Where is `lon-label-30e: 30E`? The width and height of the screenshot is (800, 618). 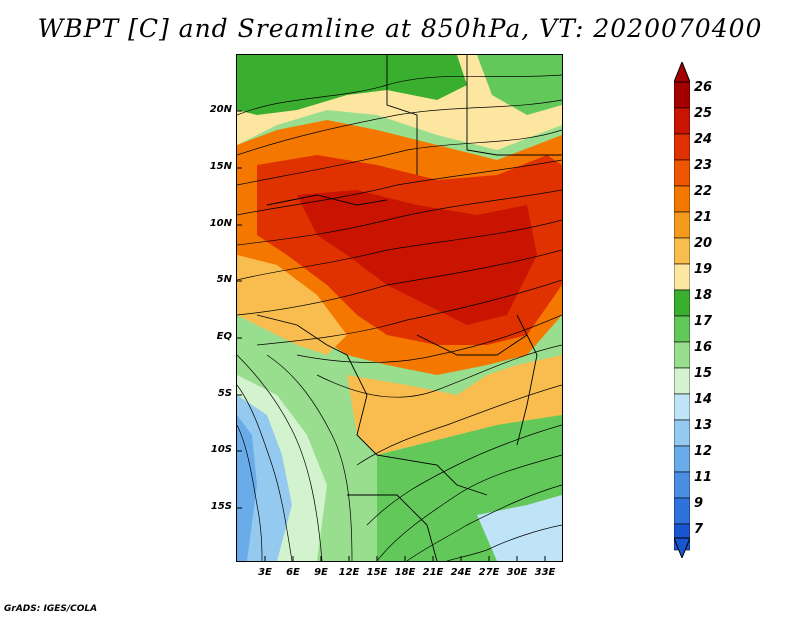
lon-label-30e: 30E is located at coordinates (517, 572).